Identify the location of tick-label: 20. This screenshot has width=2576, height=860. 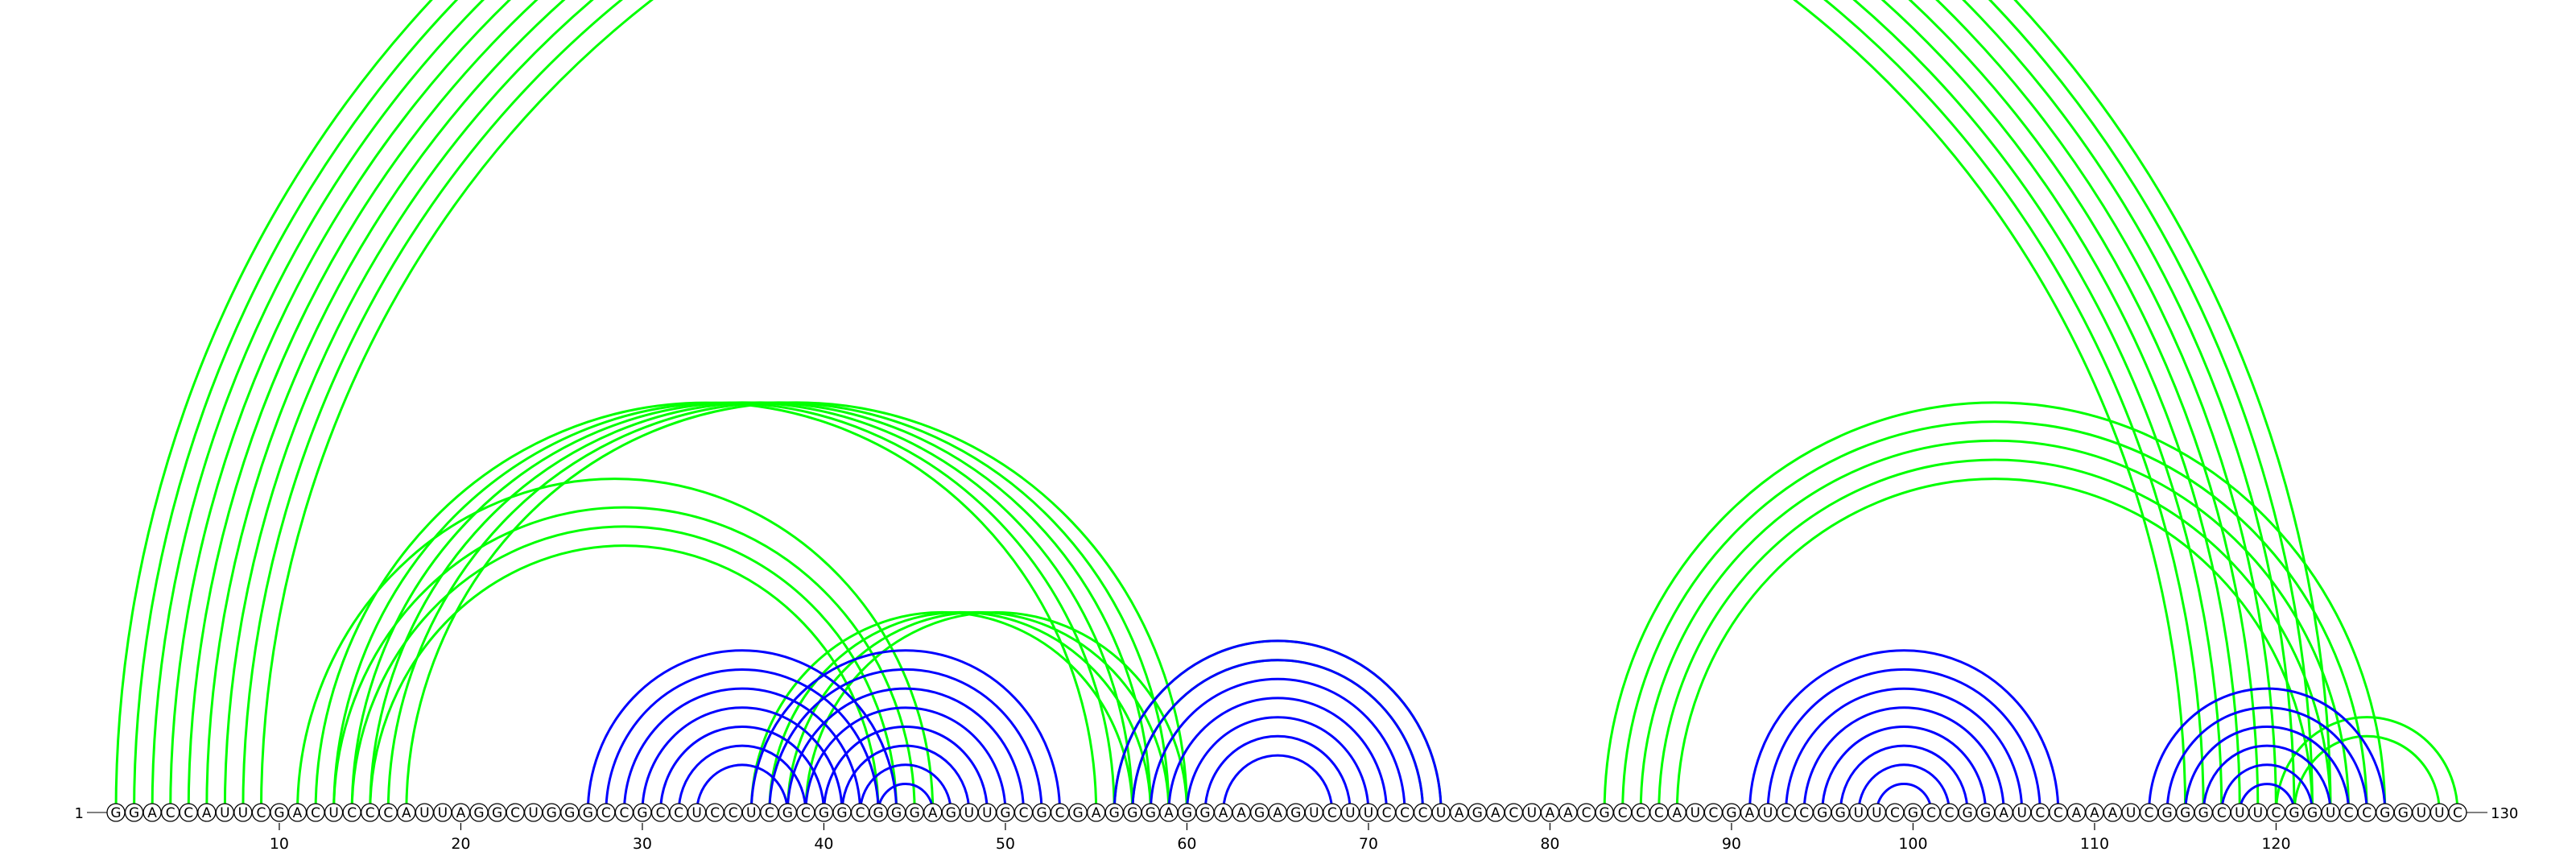
(460, 844).